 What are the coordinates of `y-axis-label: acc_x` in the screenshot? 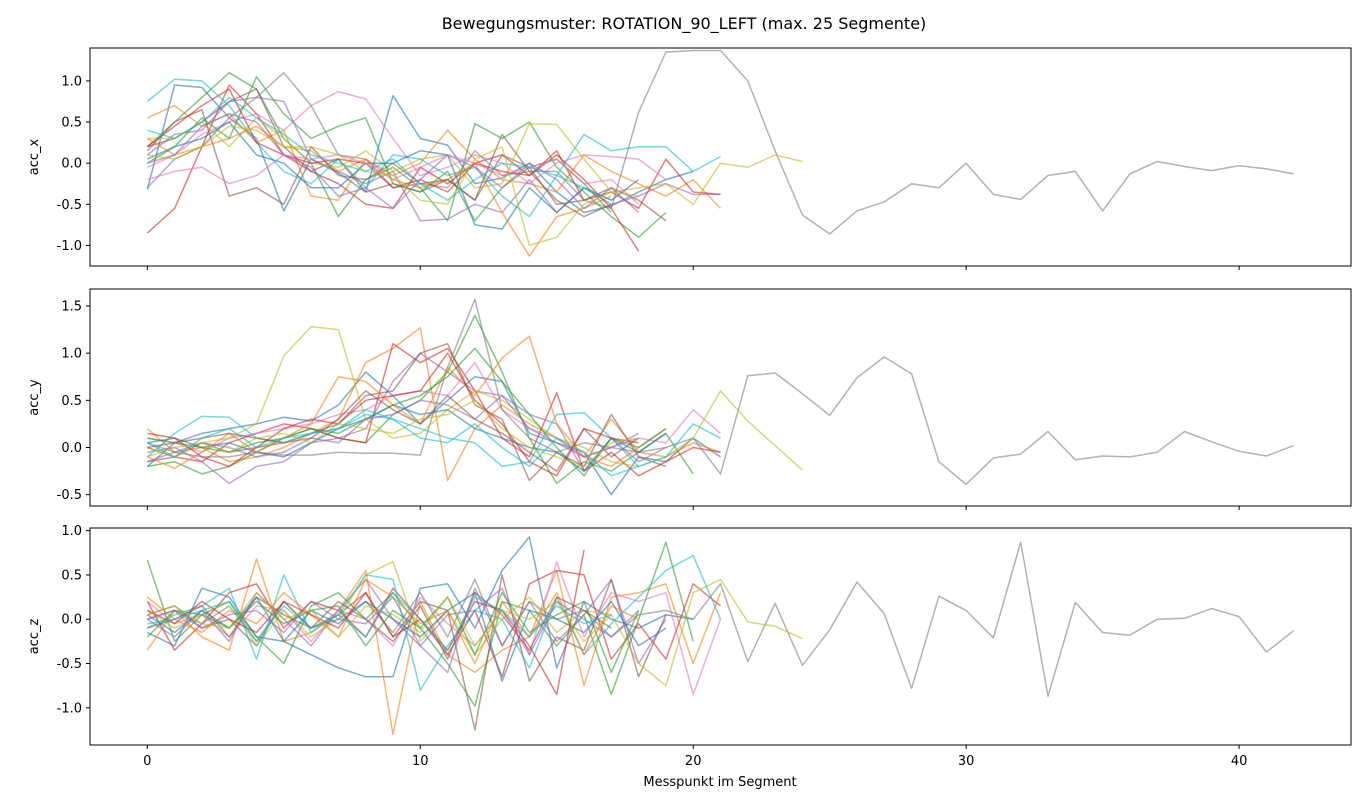 It's located at (34, 156).